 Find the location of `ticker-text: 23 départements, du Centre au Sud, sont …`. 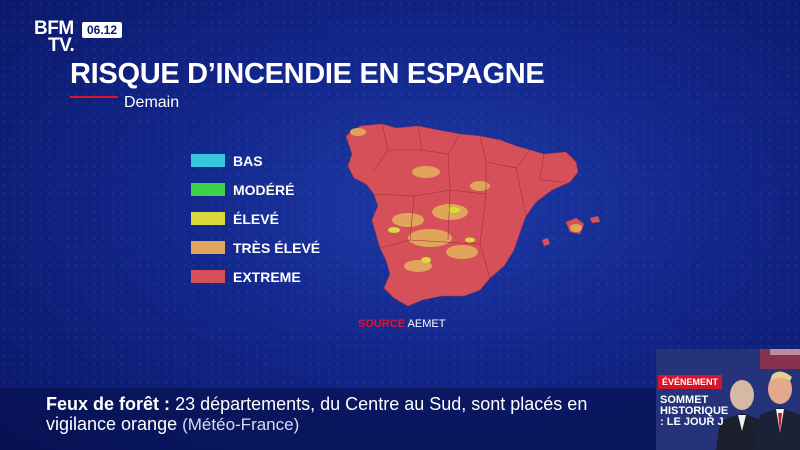

ticker-text: 23 départements, du Centre au Sud, sont … is located at coordinates (381, 404).